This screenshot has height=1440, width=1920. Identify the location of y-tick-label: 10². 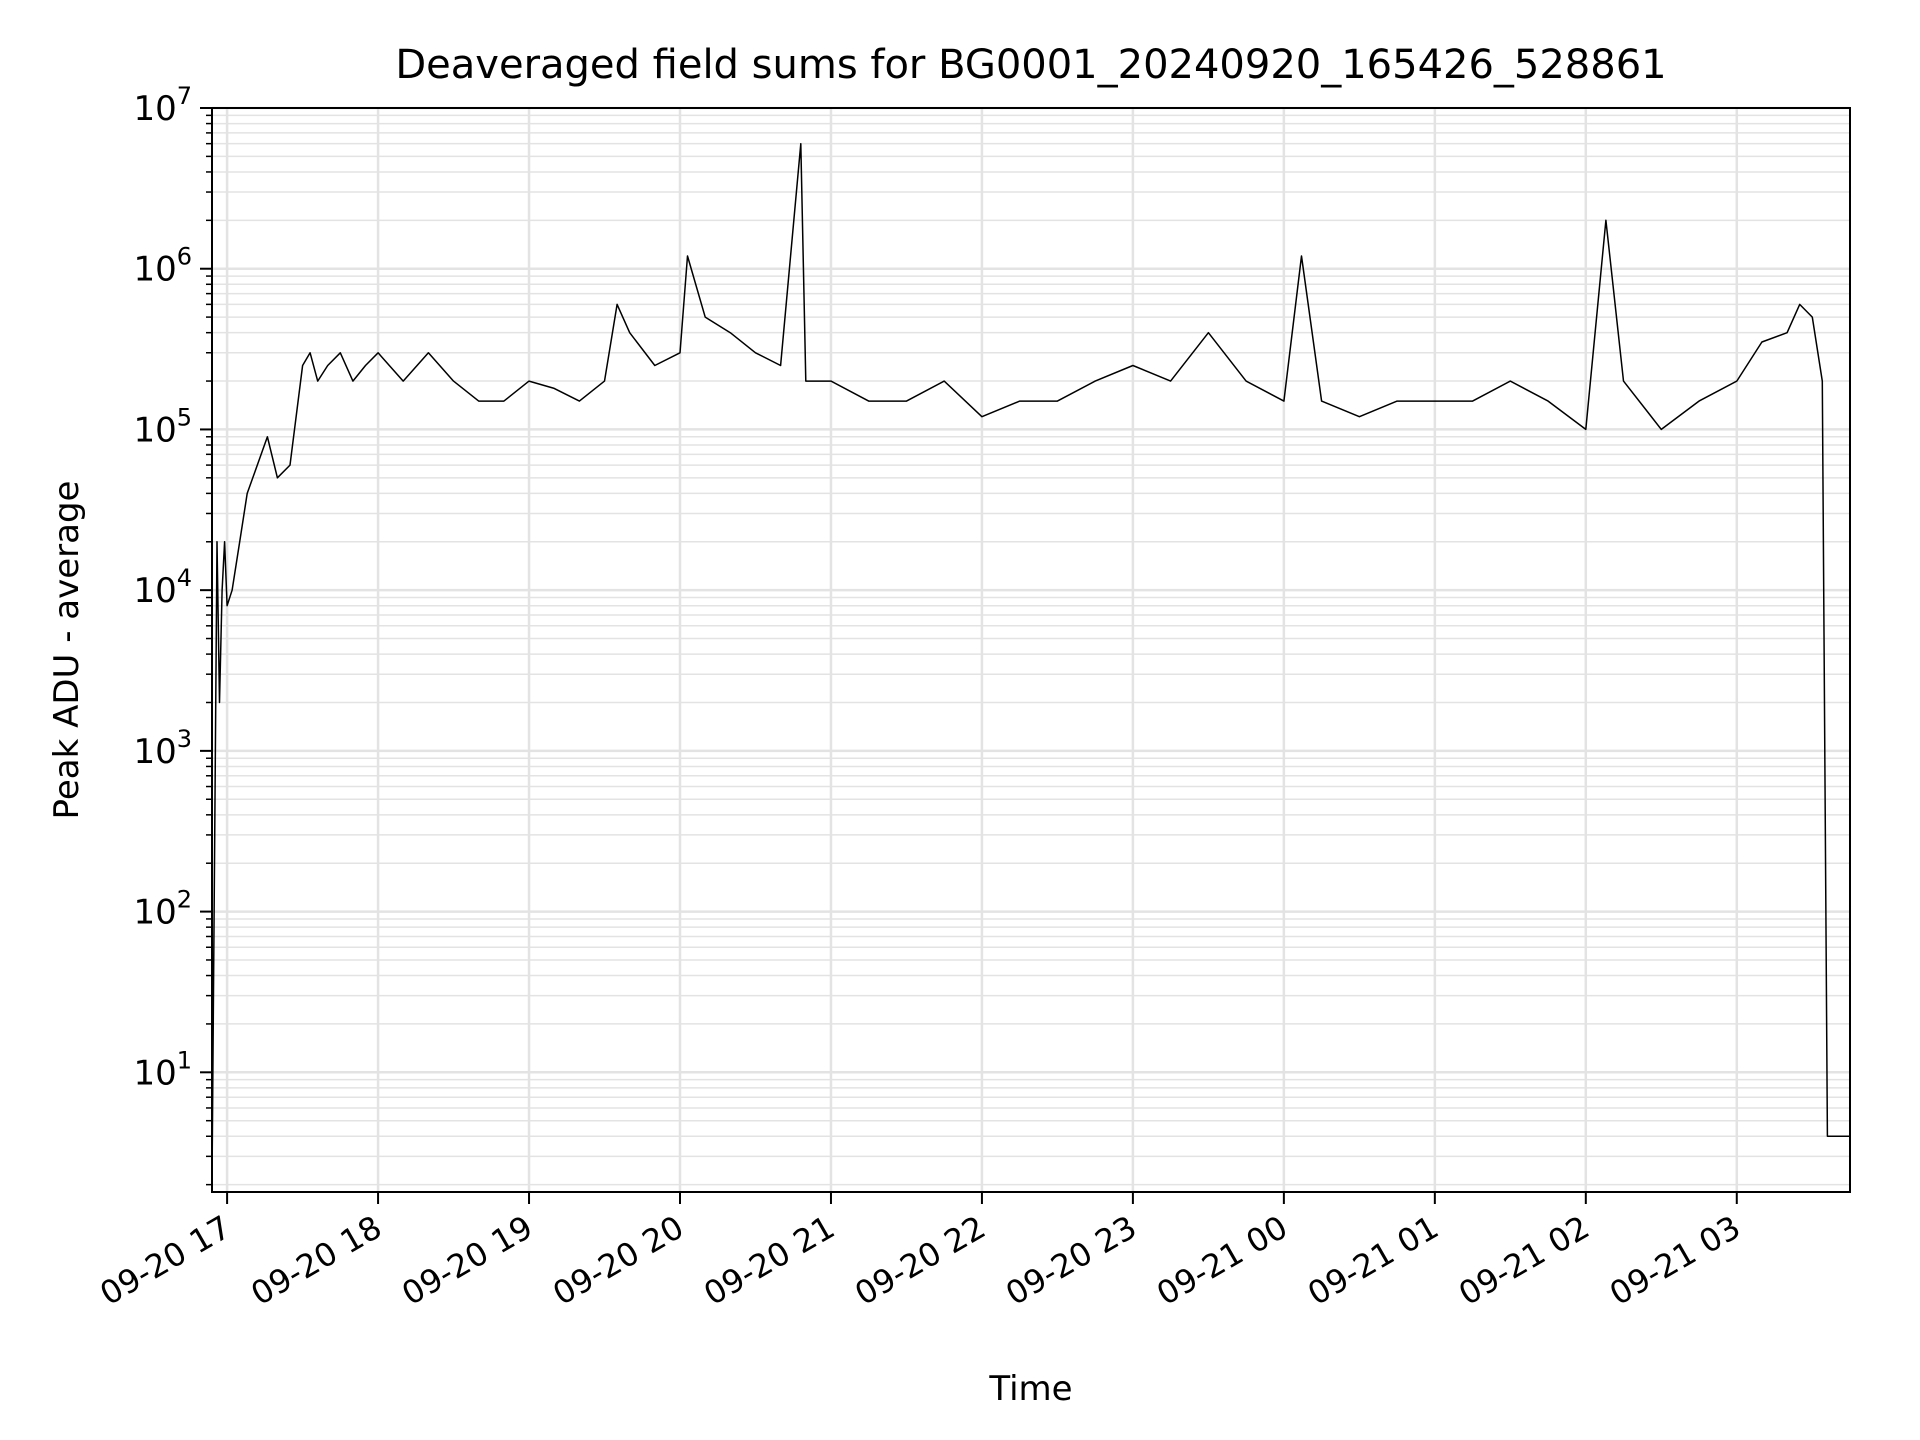
(162, 909).